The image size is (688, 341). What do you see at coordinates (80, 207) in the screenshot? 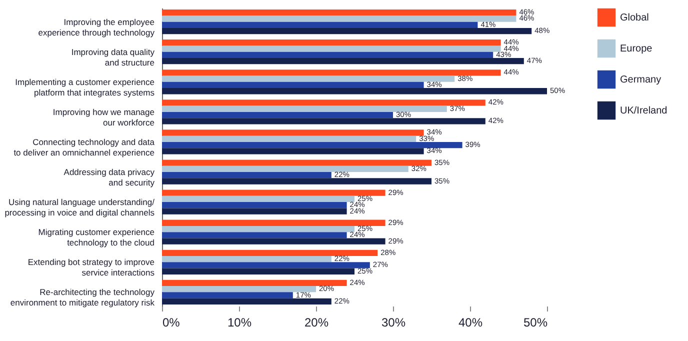
I see `y-tick-label: Using natural language understanding/ processing in voice and digital channels` at bounding box center [80, 207].